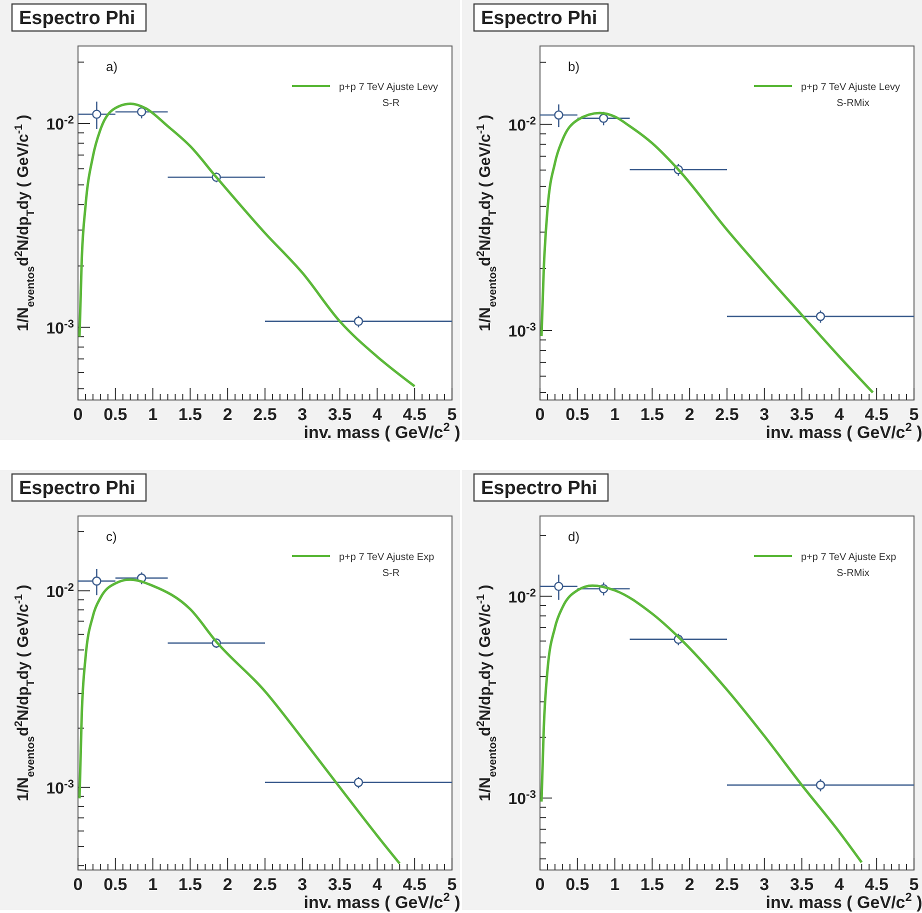 The image size is (922, 913). What do you see at coordinates (574, 66) in the screenshot?
I see `annotation: b)` at bounding box center [574, 66].